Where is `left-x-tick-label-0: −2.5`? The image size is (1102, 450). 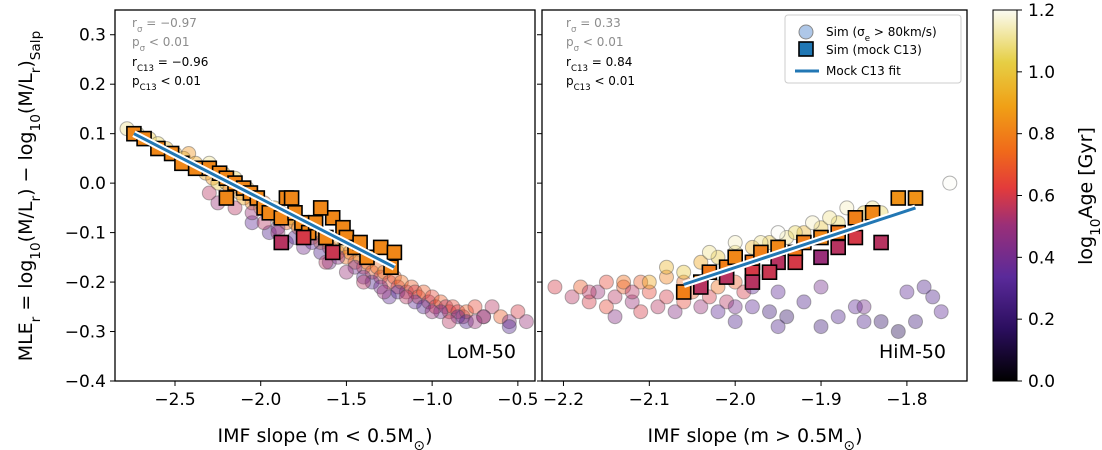 left-x-tick-label-0: −2.5 is located at coordinates (174, 400).